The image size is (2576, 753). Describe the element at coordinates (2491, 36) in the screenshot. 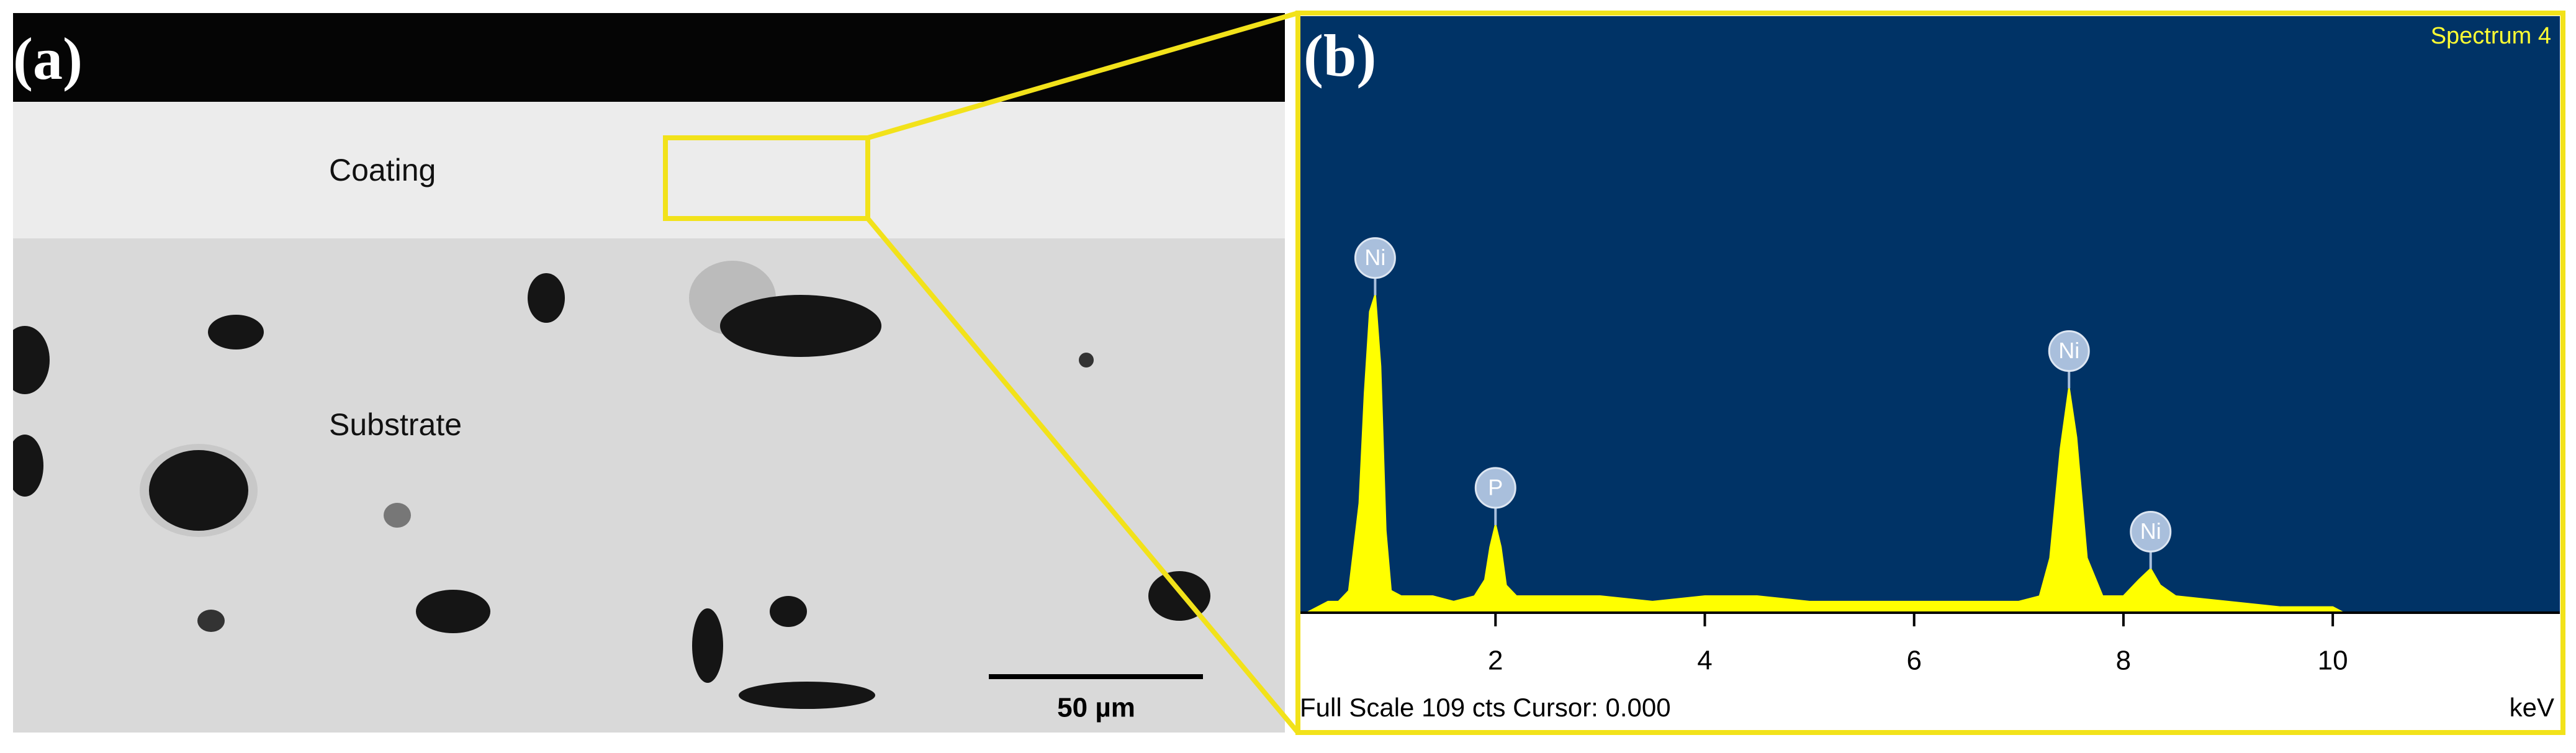

I see `spectrum-title: Spectrum 4` at that location.